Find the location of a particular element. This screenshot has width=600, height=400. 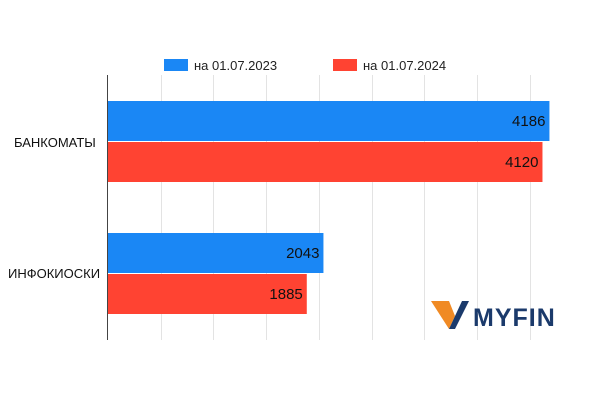

category-label-infokioski: ИНФОКИОСКИ is located at coordinates (54, 273).